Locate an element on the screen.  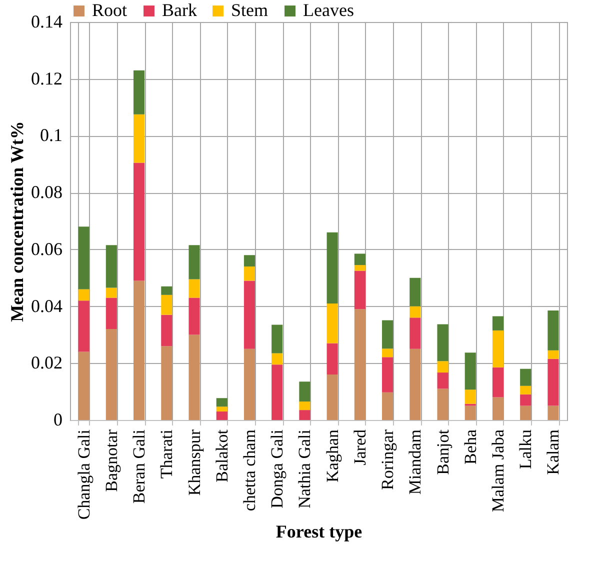
x-tick-label: Jared is located at coordinates (360, 447).